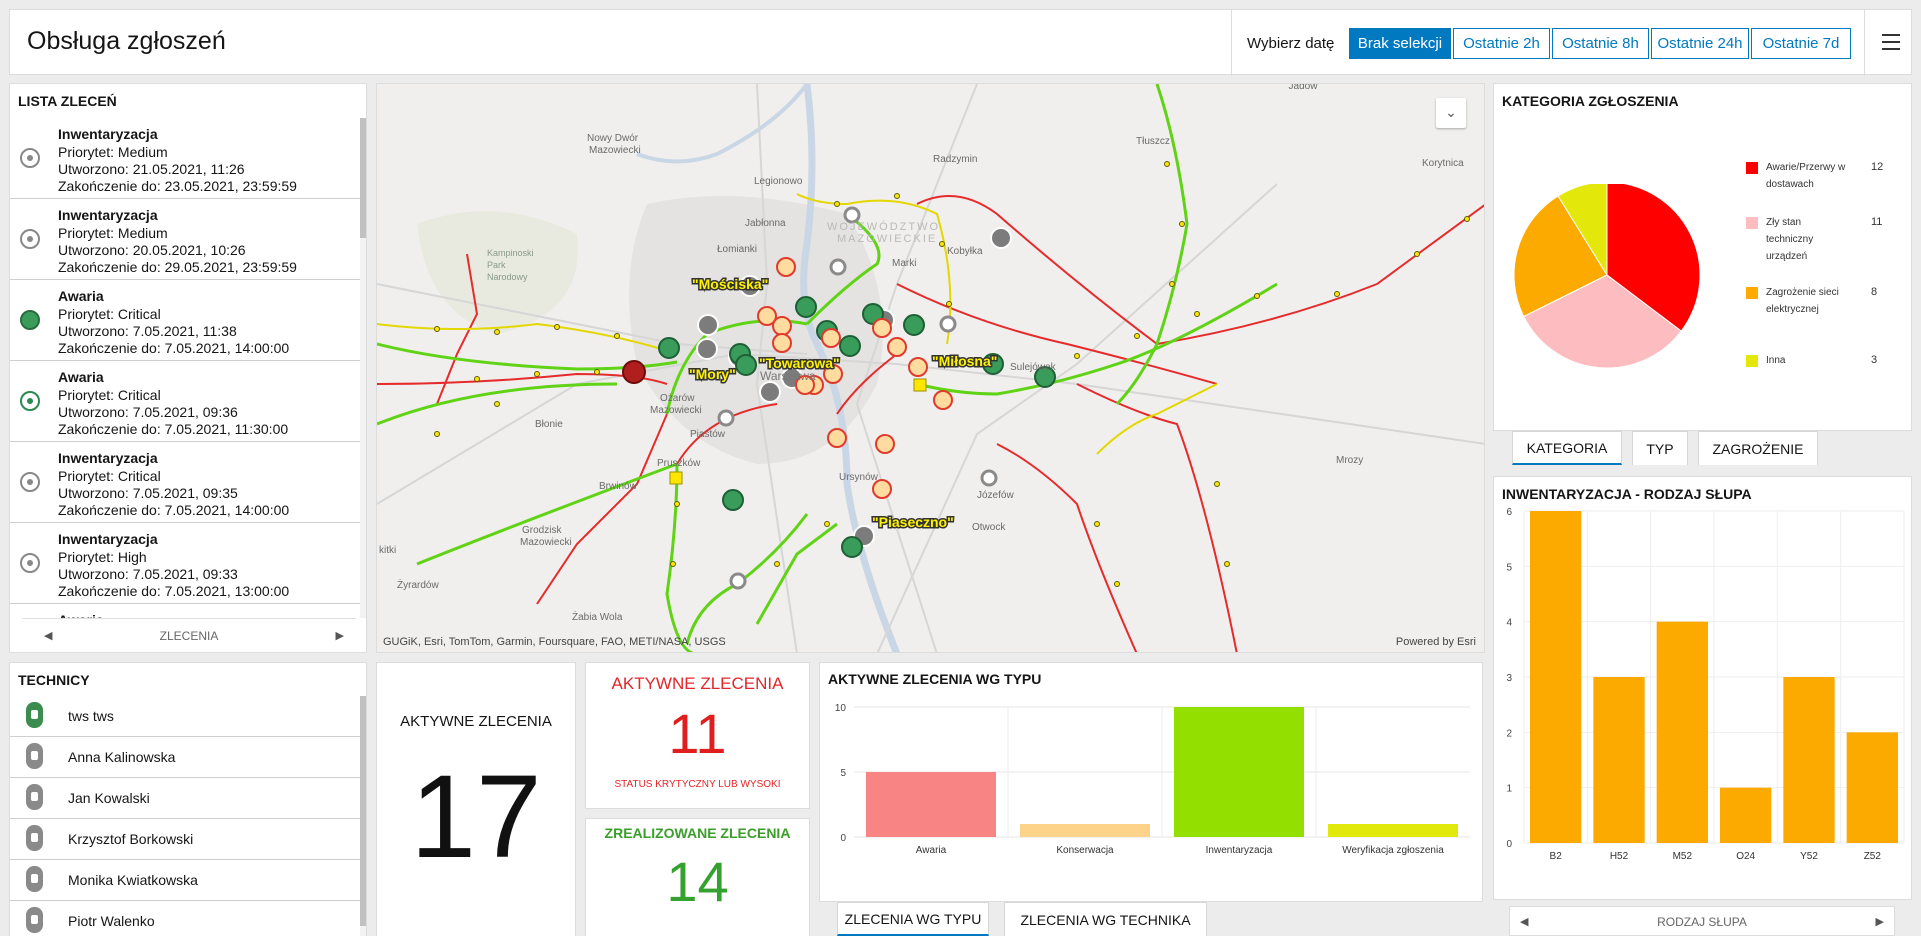  Describe the element at coordinates (1660, 448) in the screenshot. I see `tab-type: TYP` at that location.